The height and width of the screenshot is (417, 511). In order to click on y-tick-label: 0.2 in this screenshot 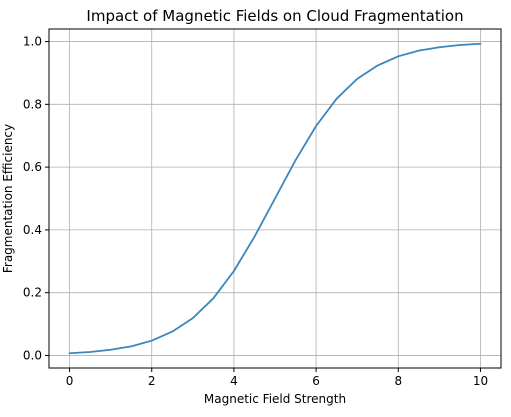, I will do `click(32, 293)`.